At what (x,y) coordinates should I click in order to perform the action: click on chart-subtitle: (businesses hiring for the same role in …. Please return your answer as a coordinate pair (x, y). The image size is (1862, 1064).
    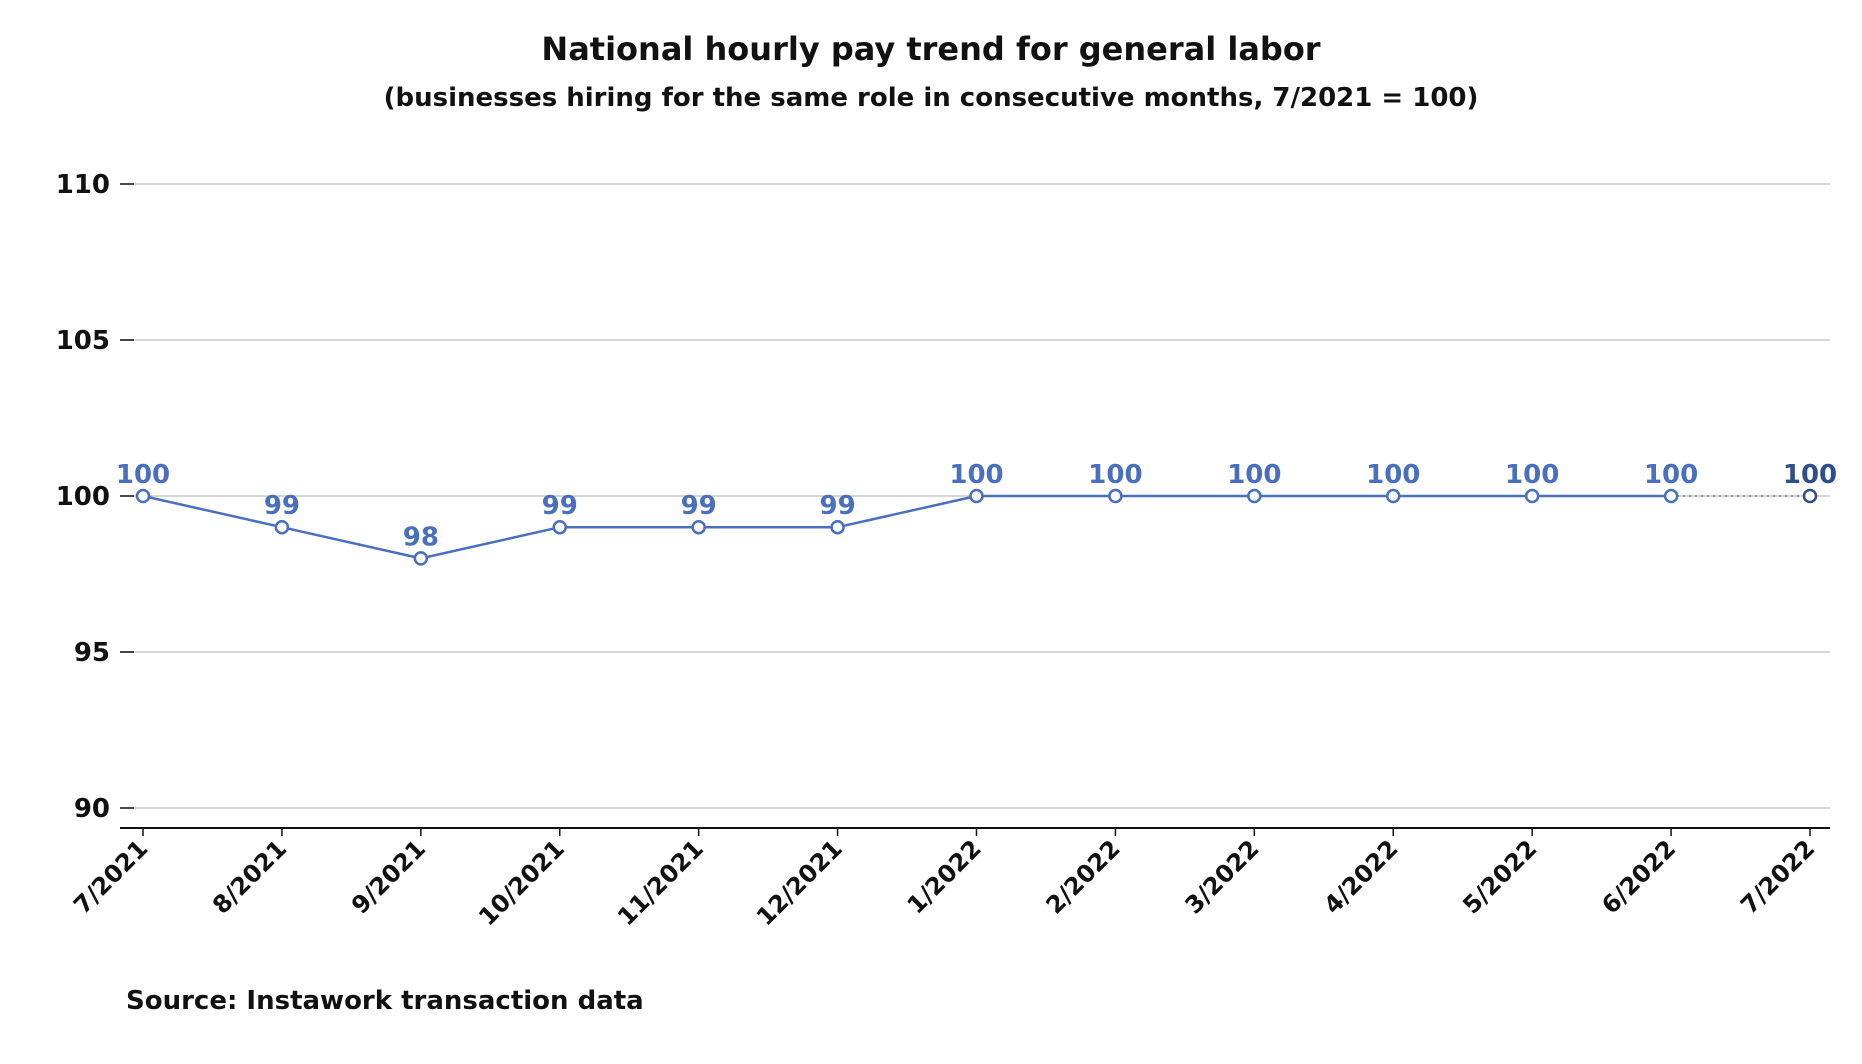
    Looking at the image, I should click on (931, 98).